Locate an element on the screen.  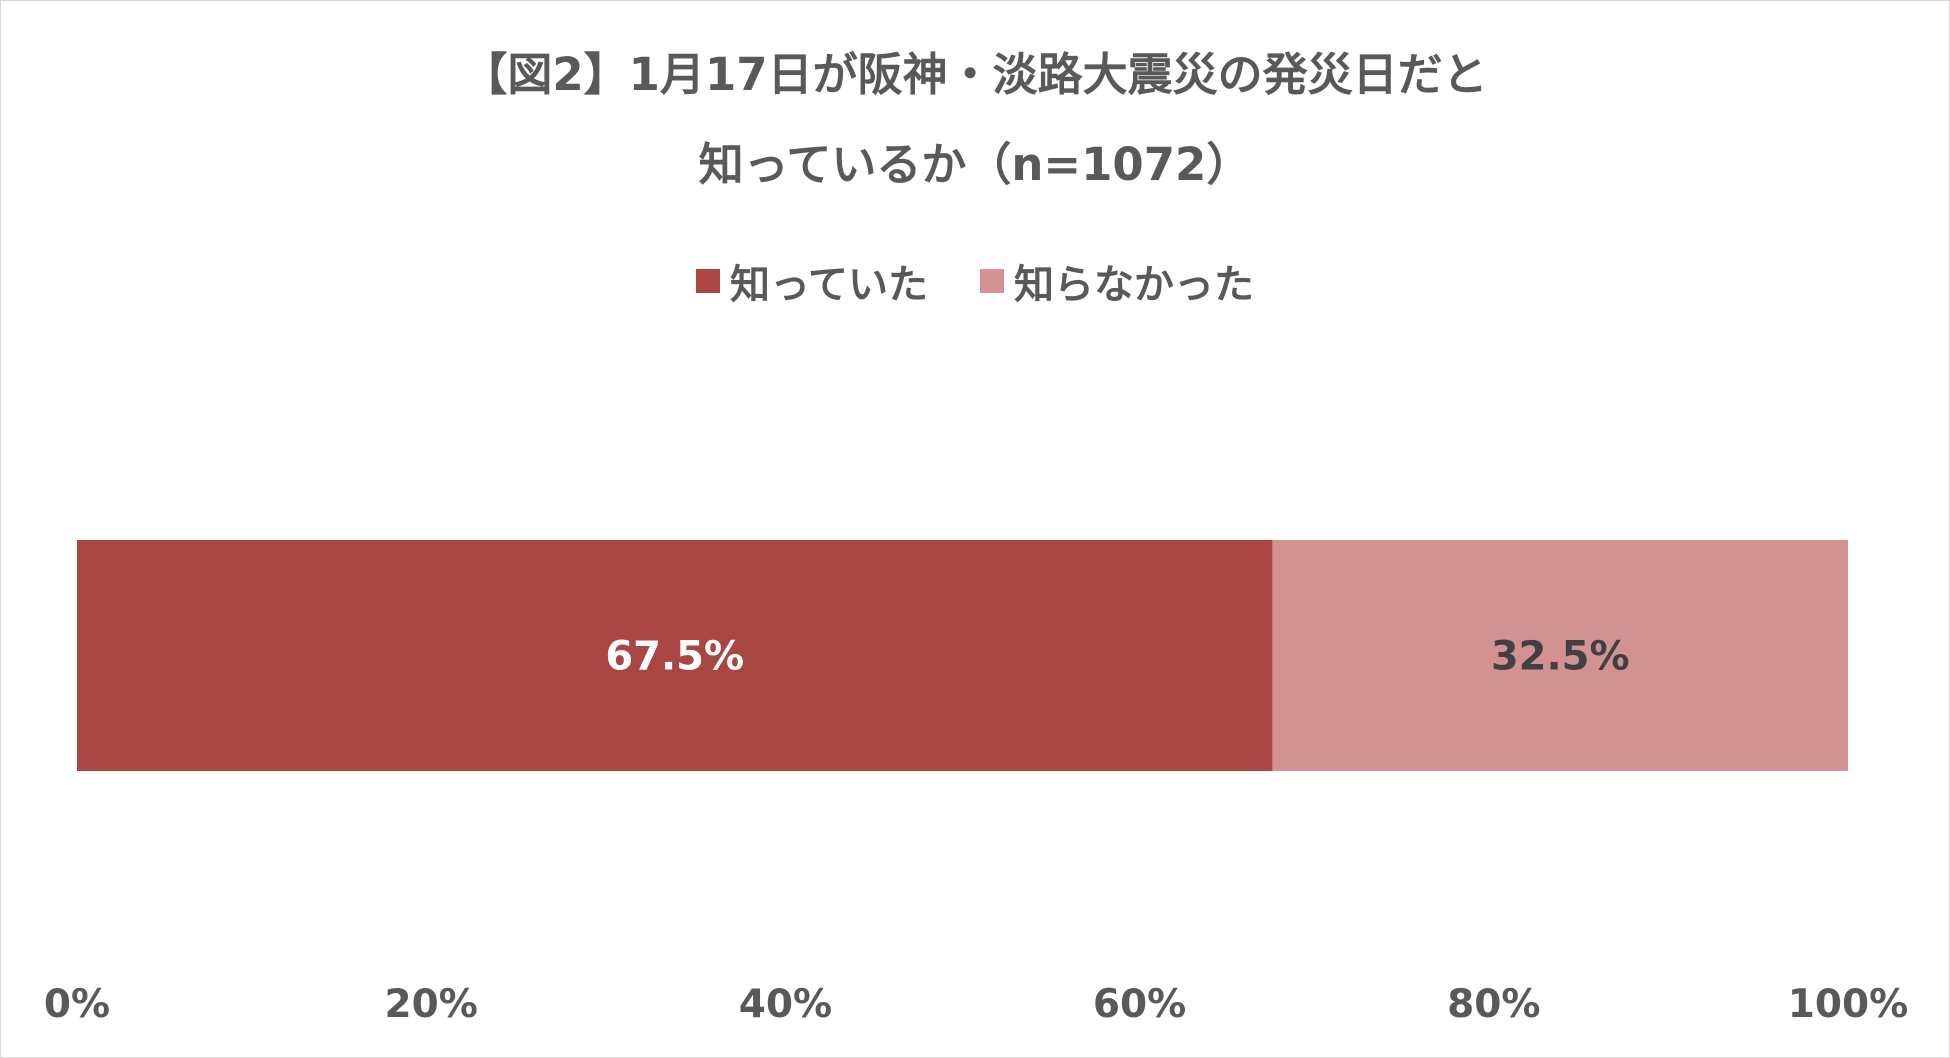
x-tick-label: 80% is located at coordinates (1493, 1004).